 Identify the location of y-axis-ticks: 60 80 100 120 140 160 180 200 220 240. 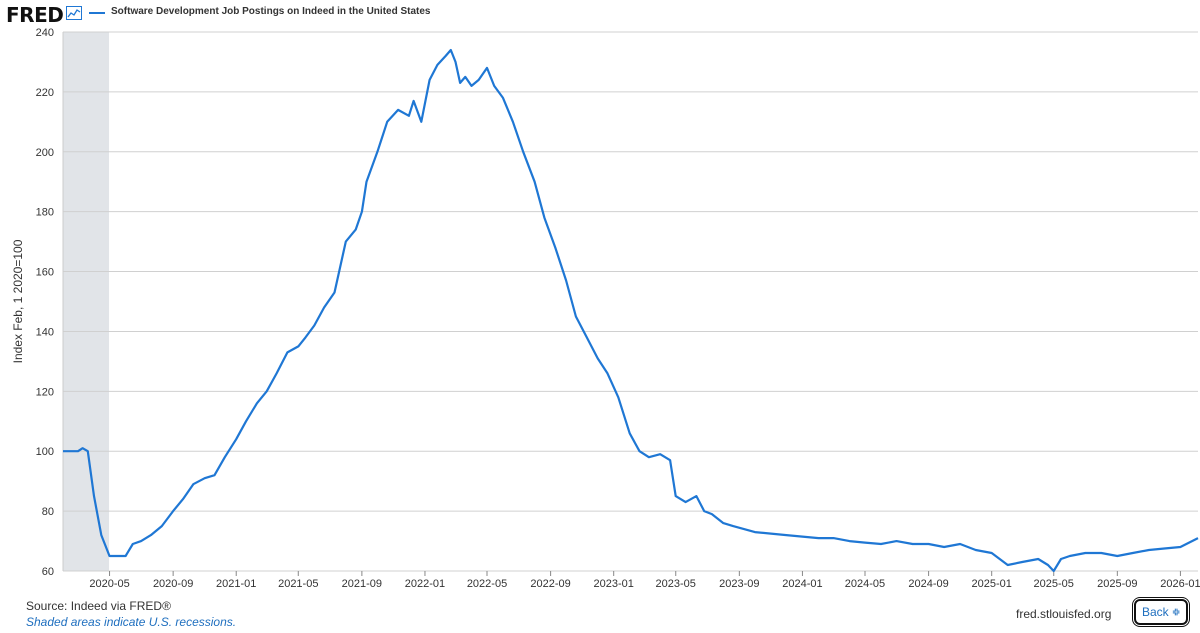
(45, 302).